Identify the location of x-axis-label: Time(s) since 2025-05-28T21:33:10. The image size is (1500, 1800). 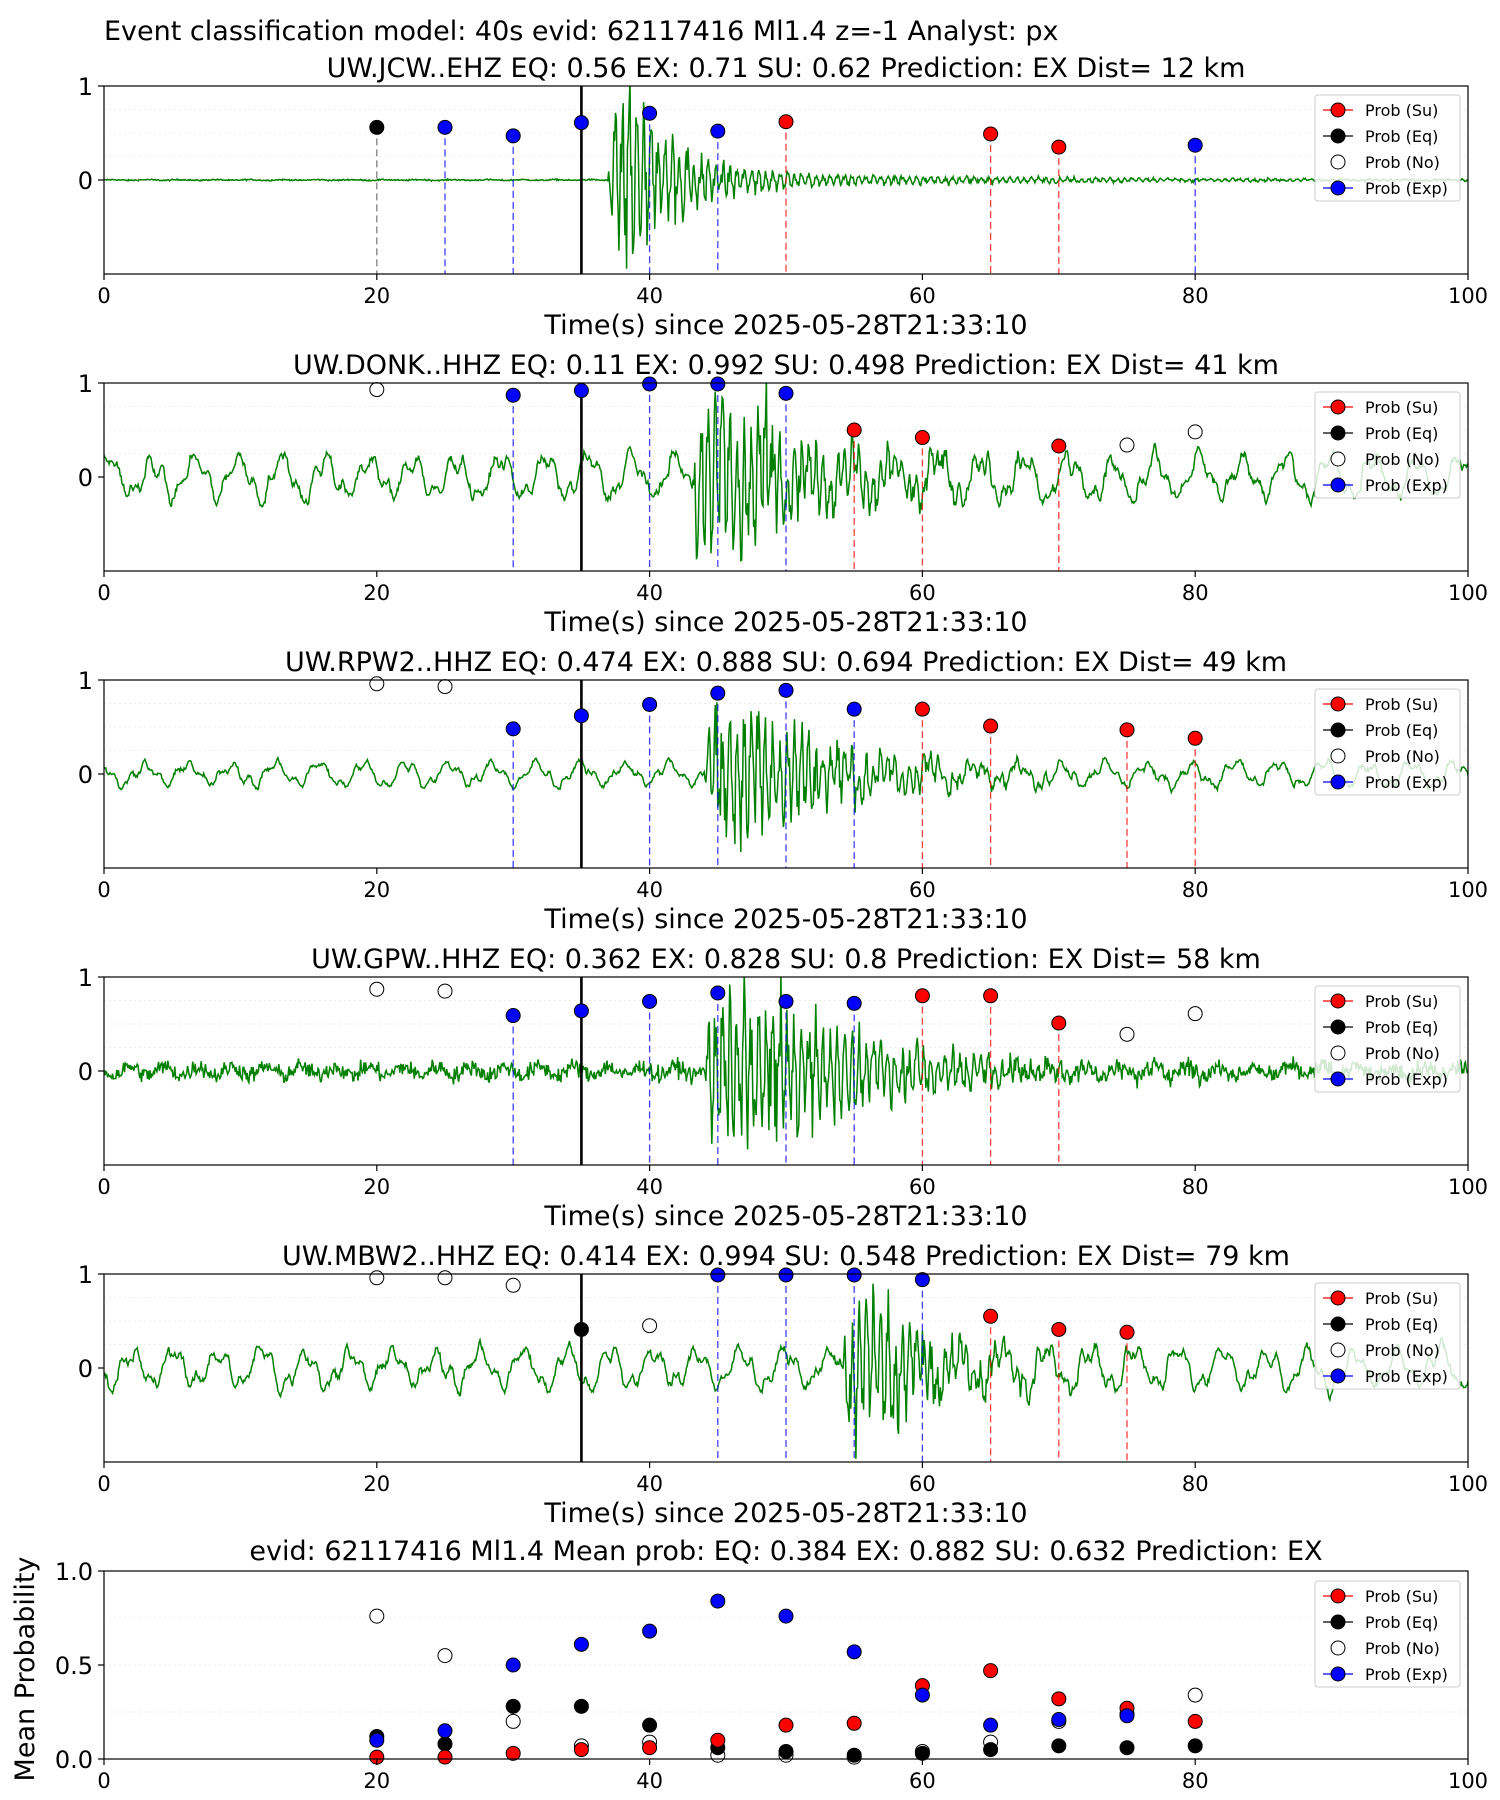
(785, 919).